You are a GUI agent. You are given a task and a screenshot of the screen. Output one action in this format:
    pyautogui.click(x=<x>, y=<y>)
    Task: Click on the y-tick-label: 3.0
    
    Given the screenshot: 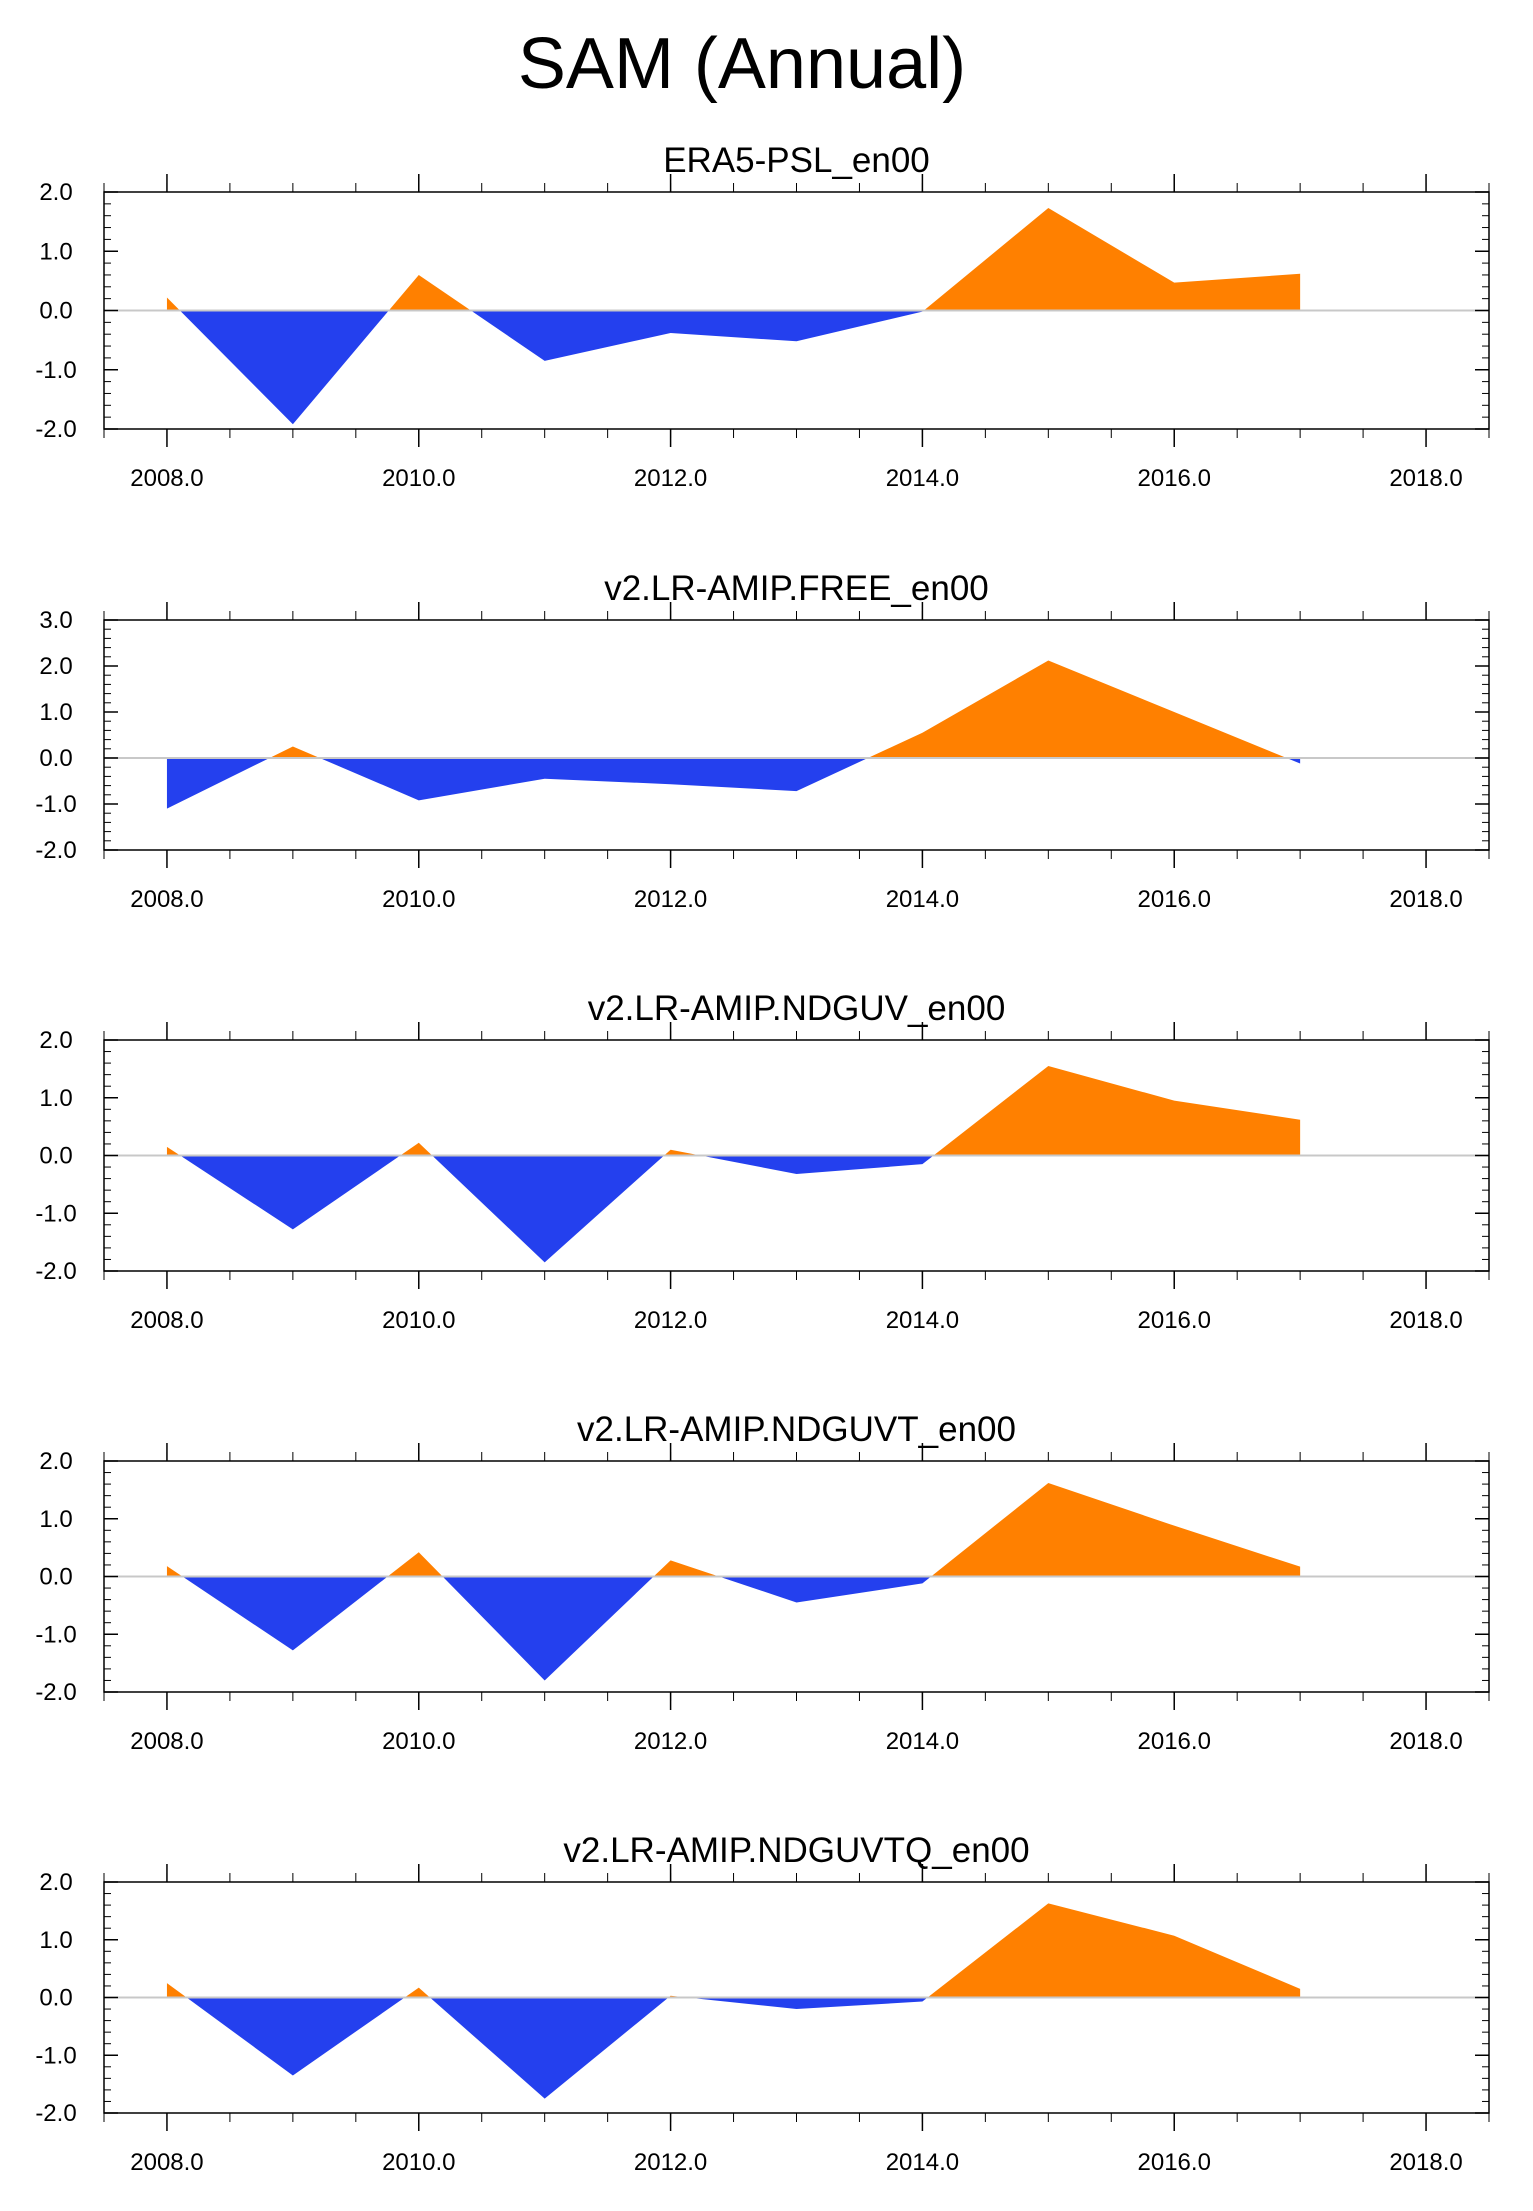 What is the action you would take?
    pyautogui.click(x=55, y=620)
    